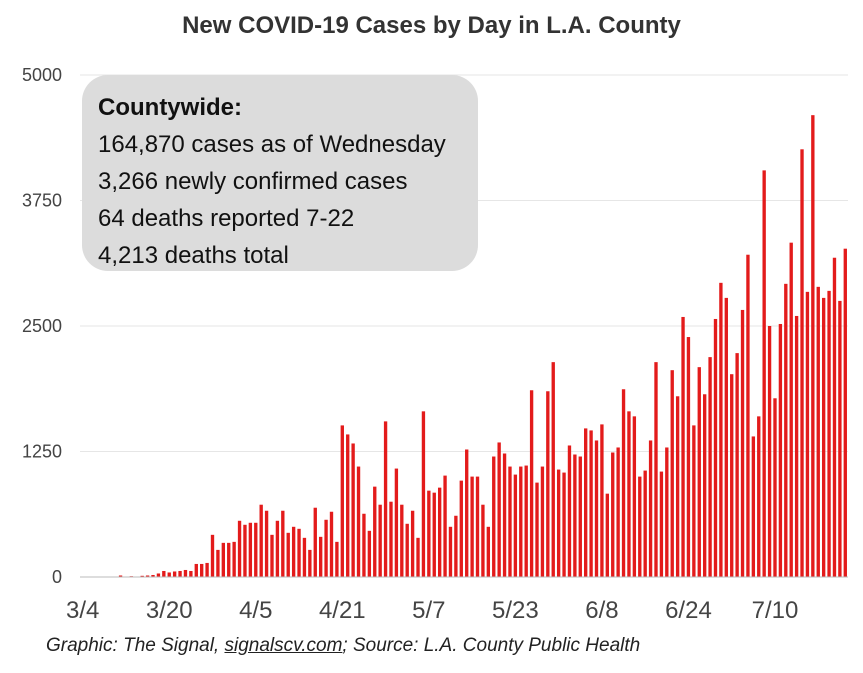  I want to click on y-tick-label: 5000, so click(42, 75).